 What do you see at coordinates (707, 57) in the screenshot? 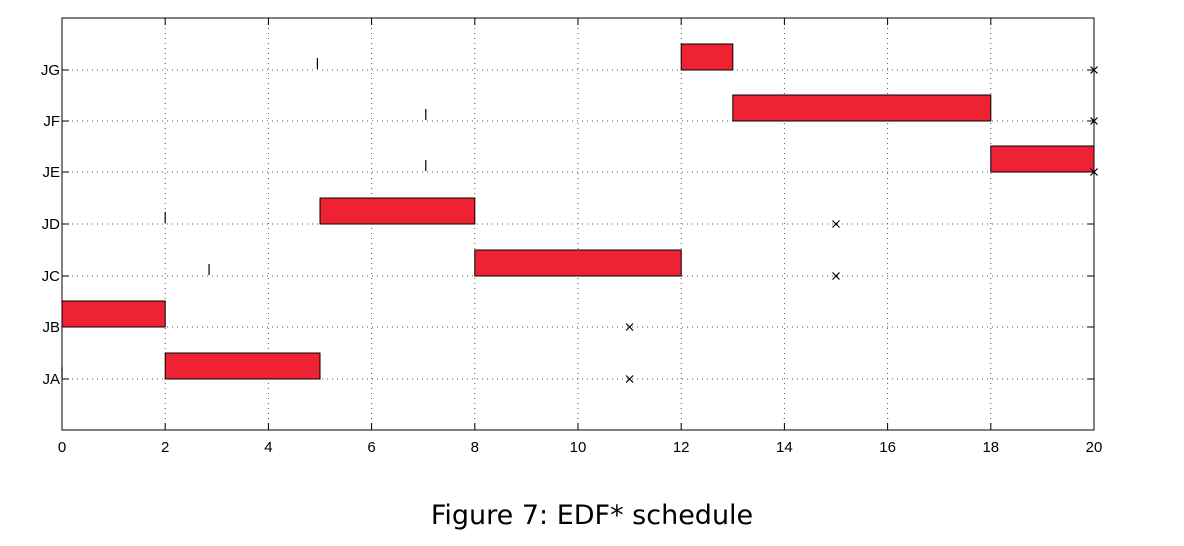
I see `bar-jg` at bounding box center [707, 57].